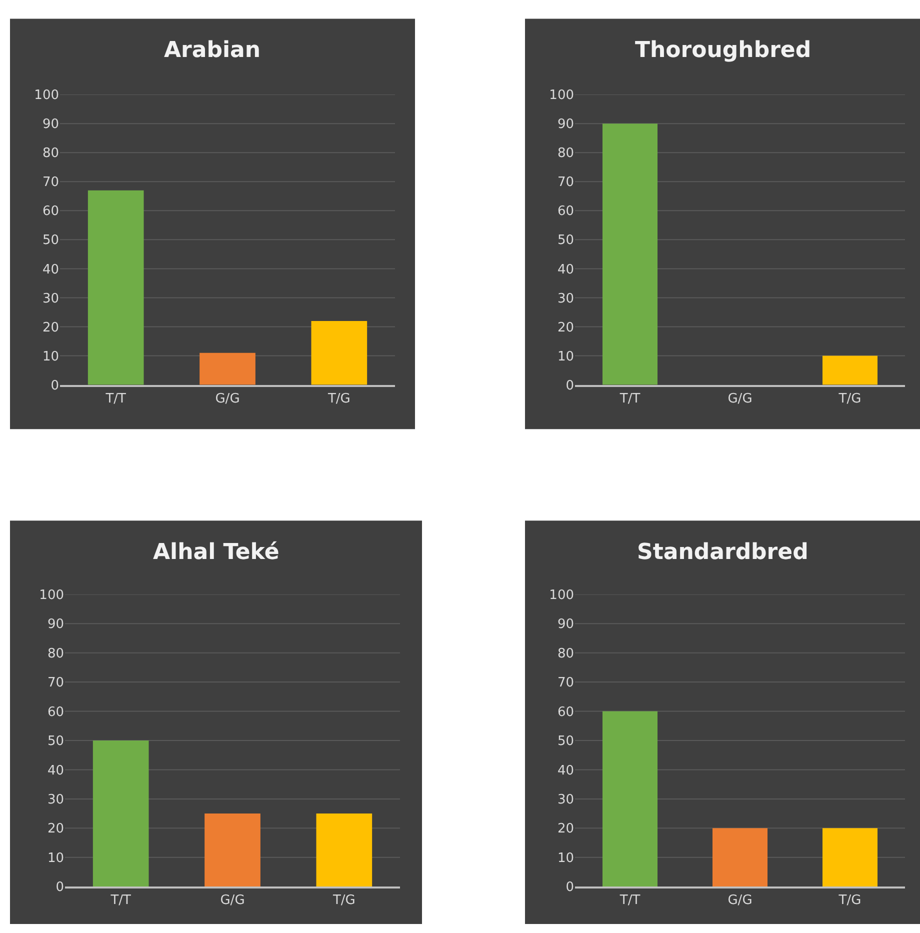 Image resolution: width=920 pixels, height=933 pixels. I want to click on chart-title: Arabian, so click(212, 50).